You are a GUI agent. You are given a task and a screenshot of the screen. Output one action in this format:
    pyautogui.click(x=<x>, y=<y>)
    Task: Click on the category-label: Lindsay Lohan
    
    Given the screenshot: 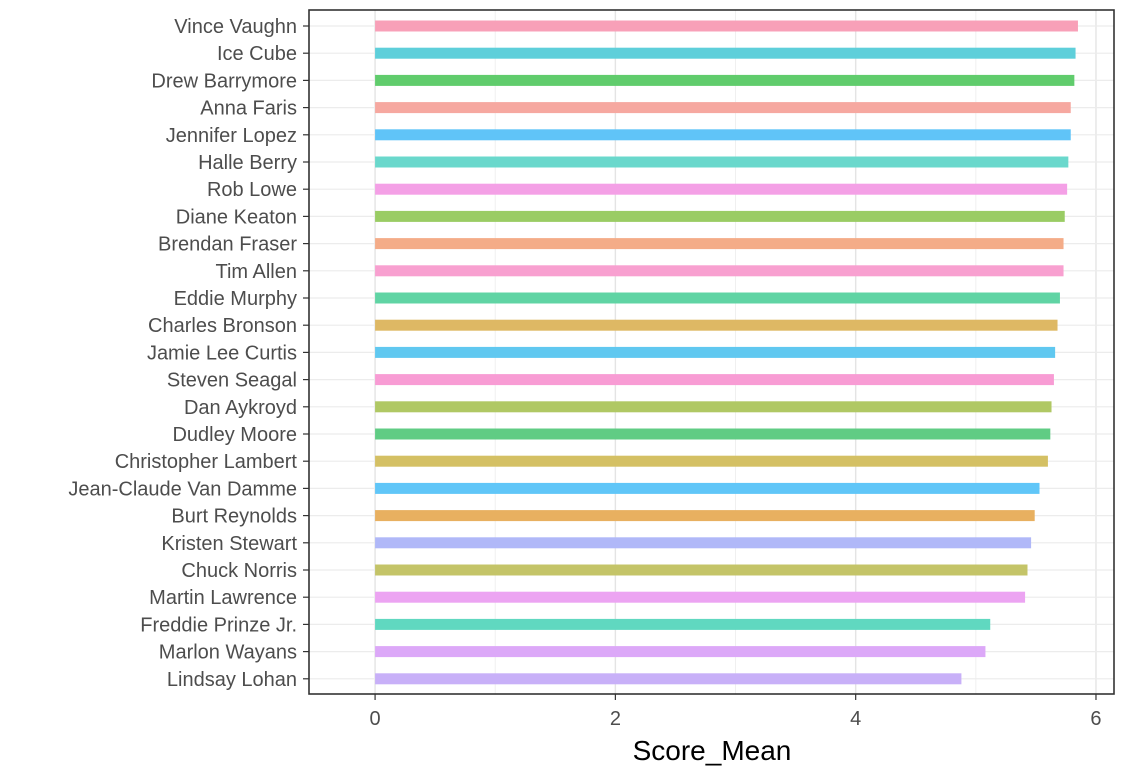 What is the action you would take?
    pyautogui.click(x=232, y=680)
    